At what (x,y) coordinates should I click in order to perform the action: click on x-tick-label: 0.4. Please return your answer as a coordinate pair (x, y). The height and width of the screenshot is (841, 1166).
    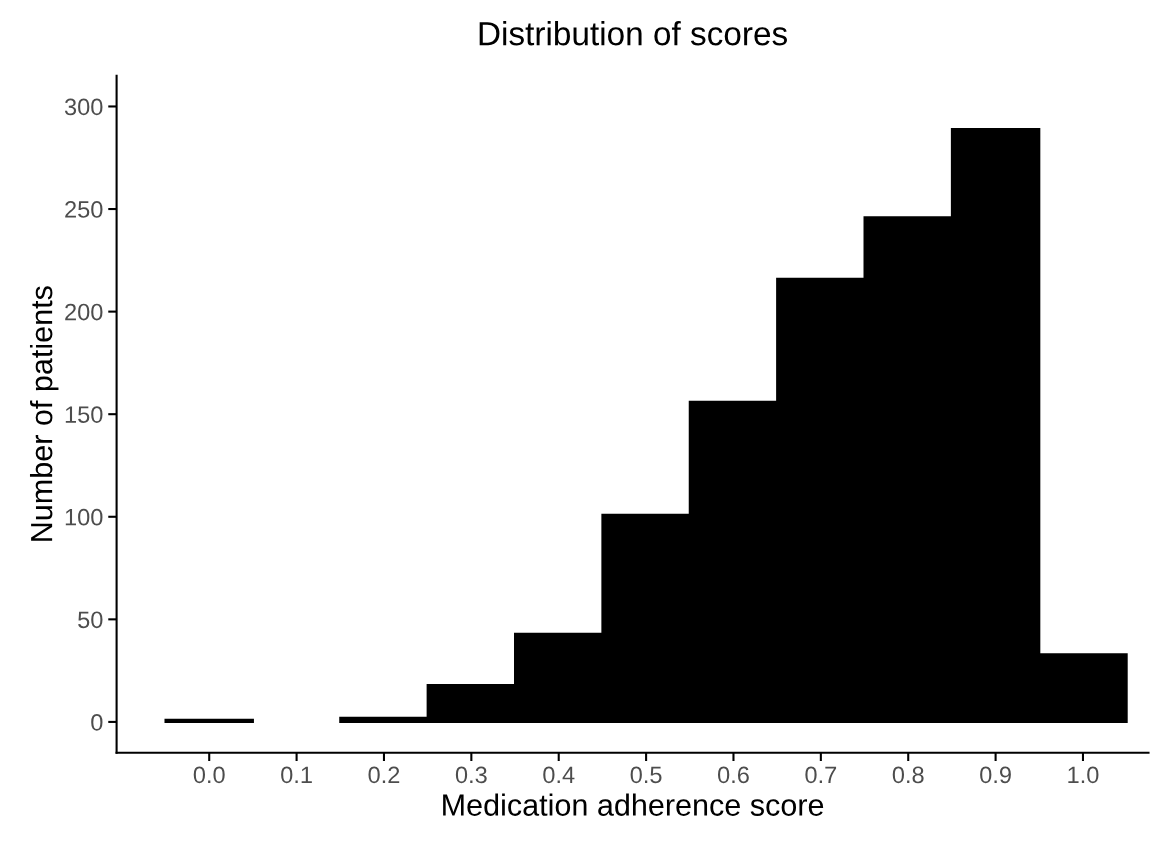
    Looking at the image, I should click on (559, 775).